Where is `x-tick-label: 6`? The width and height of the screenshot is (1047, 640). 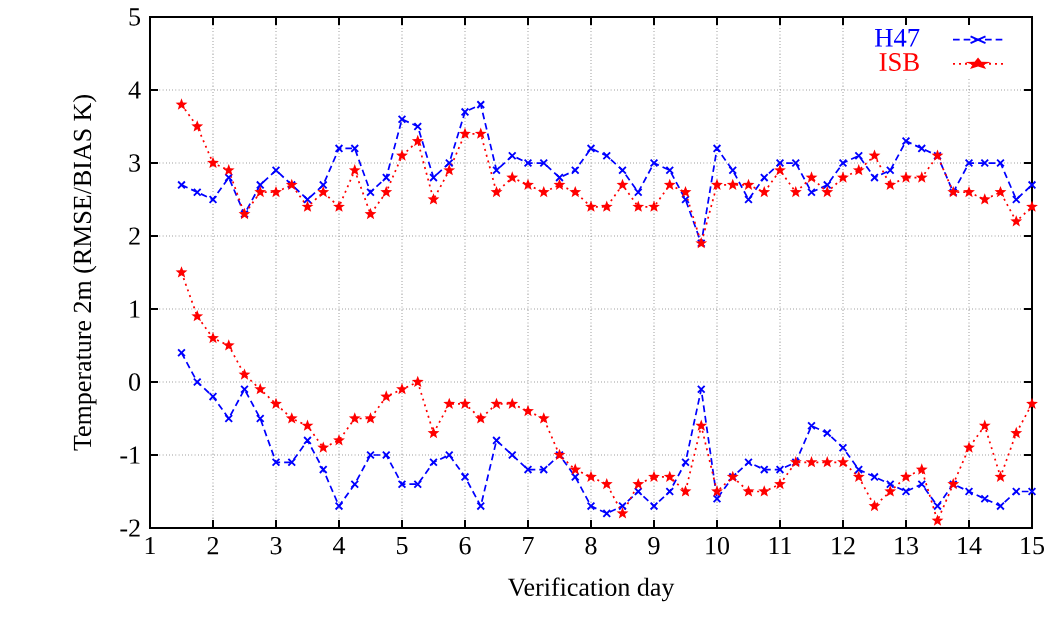 x-tick-label: 6 is located at coordinates (465, 545).